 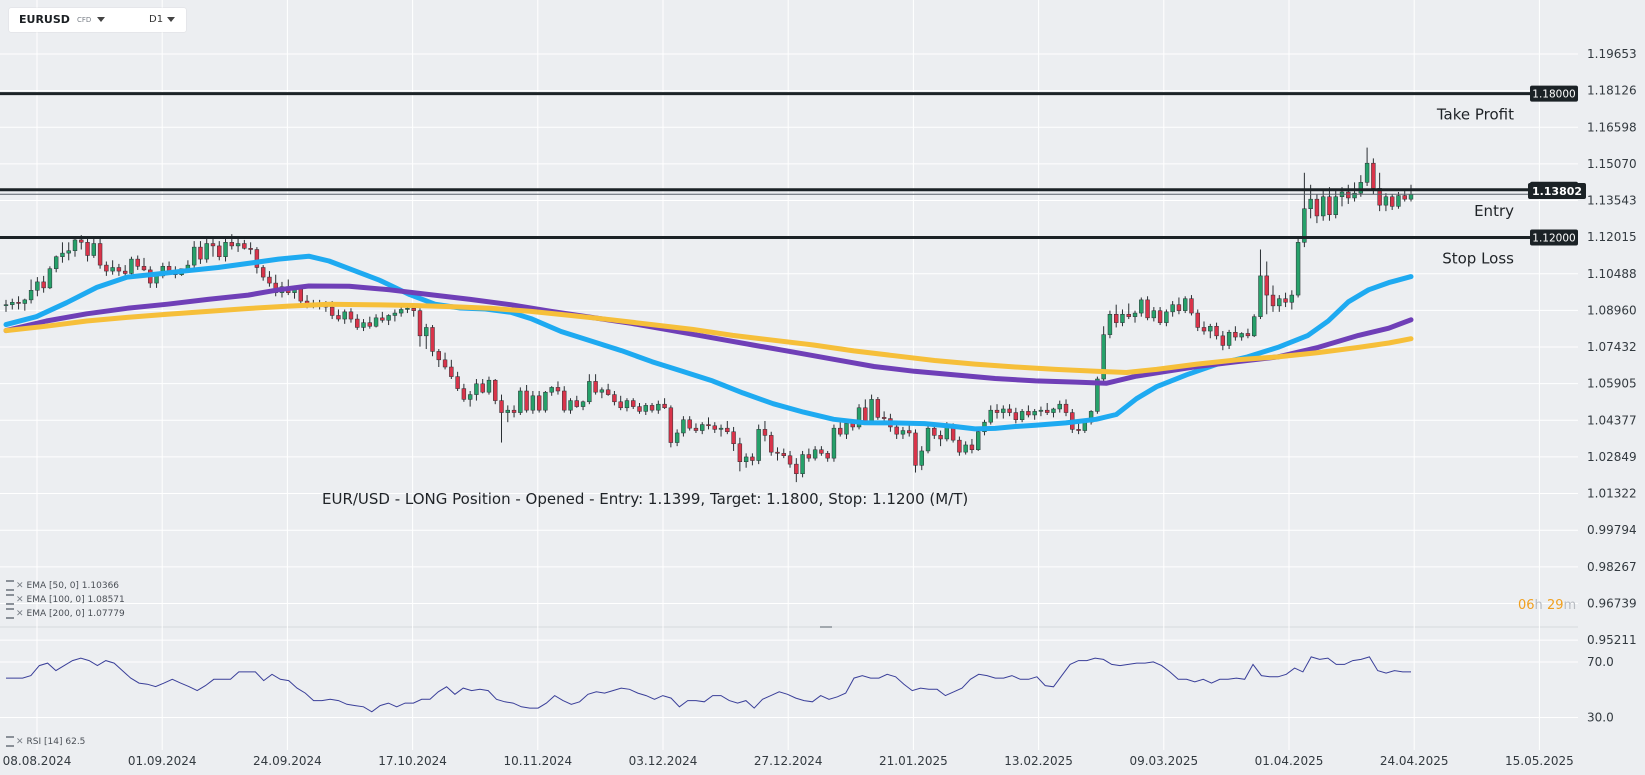 What do you see at coordinates (1612, 310) in the screenshot?
I see `price-tick-label: 1.08960` at bounding box center [1612, 310].